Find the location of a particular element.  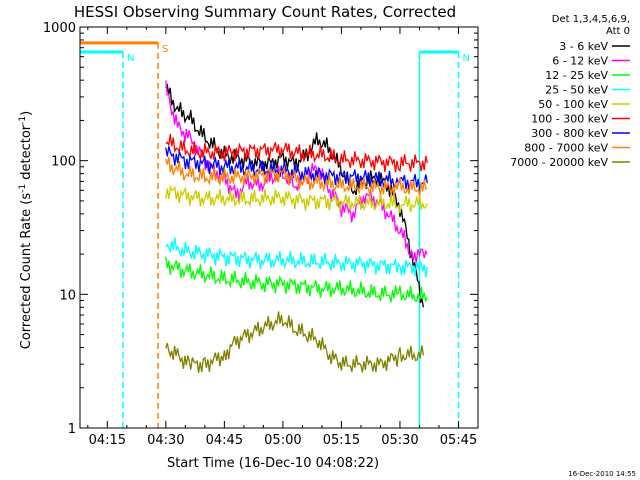

legend-entry-label: 50 - 100 keV is located at coordinates (573, 104).